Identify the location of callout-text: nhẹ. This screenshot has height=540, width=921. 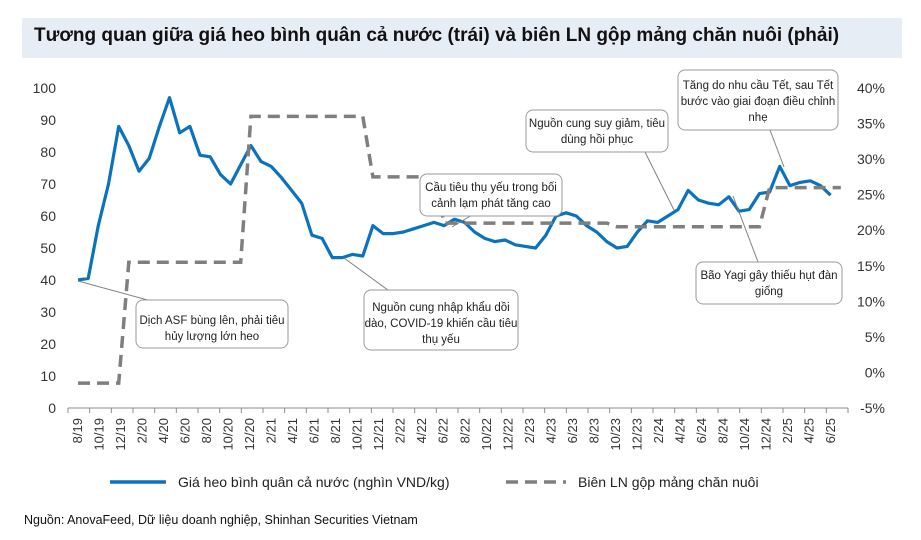
(757, 118).